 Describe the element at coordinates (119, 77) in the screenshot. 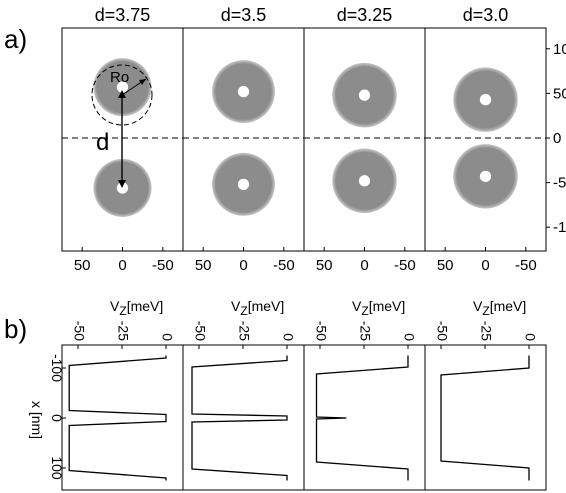

I see `ro-label: Ro` at that location.